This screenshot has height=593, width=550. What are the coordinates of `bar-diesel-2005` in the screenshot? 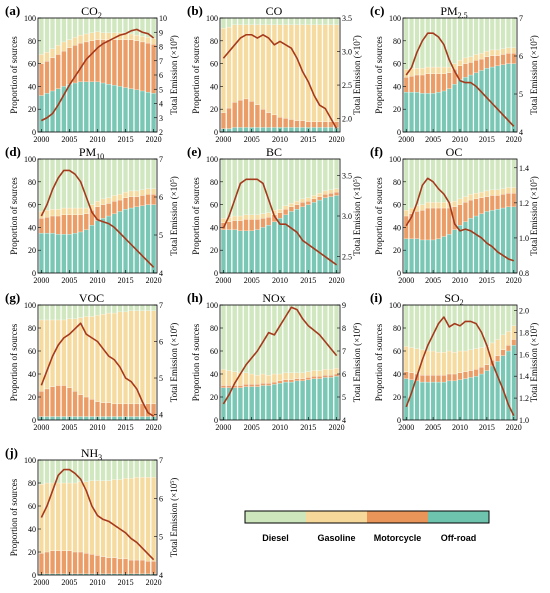 It's located at (252, 339).